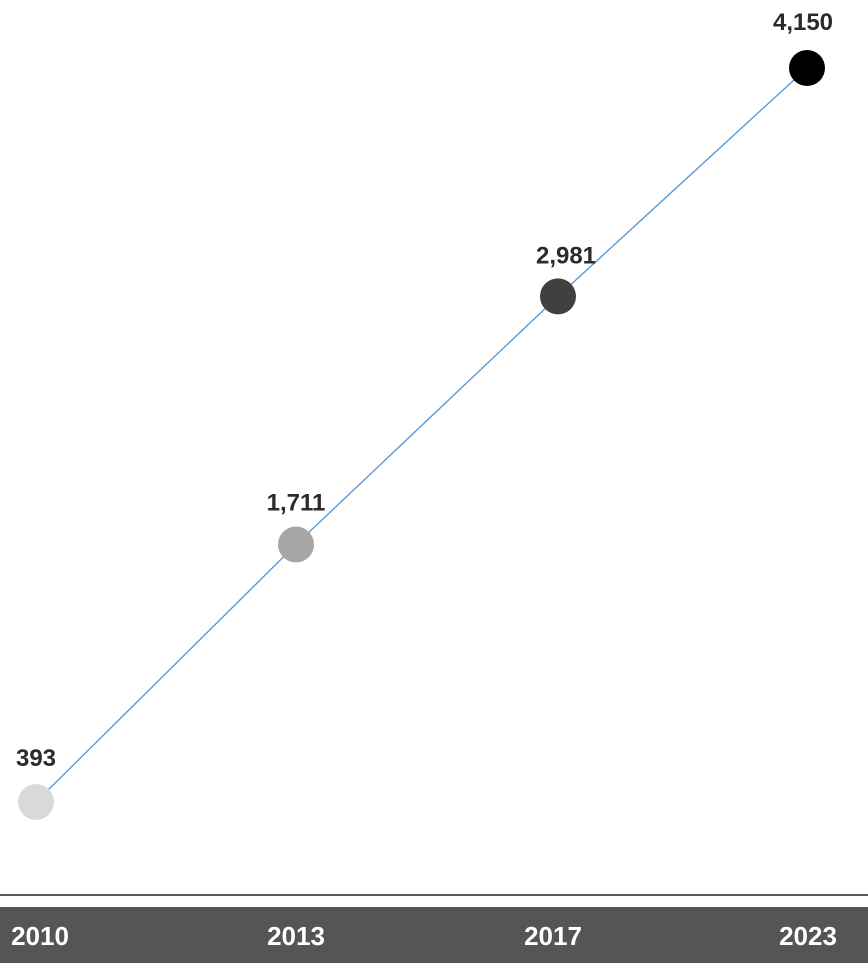 The width and height of the screenshot is (868, 963). I want to click on data-label-2023: 4,150, so click(803, 22).